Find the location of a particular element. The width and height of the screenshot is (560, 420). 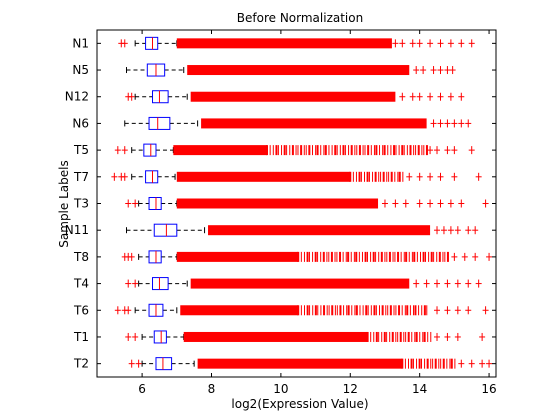

box-T5 is located at coordinates (294, 150).